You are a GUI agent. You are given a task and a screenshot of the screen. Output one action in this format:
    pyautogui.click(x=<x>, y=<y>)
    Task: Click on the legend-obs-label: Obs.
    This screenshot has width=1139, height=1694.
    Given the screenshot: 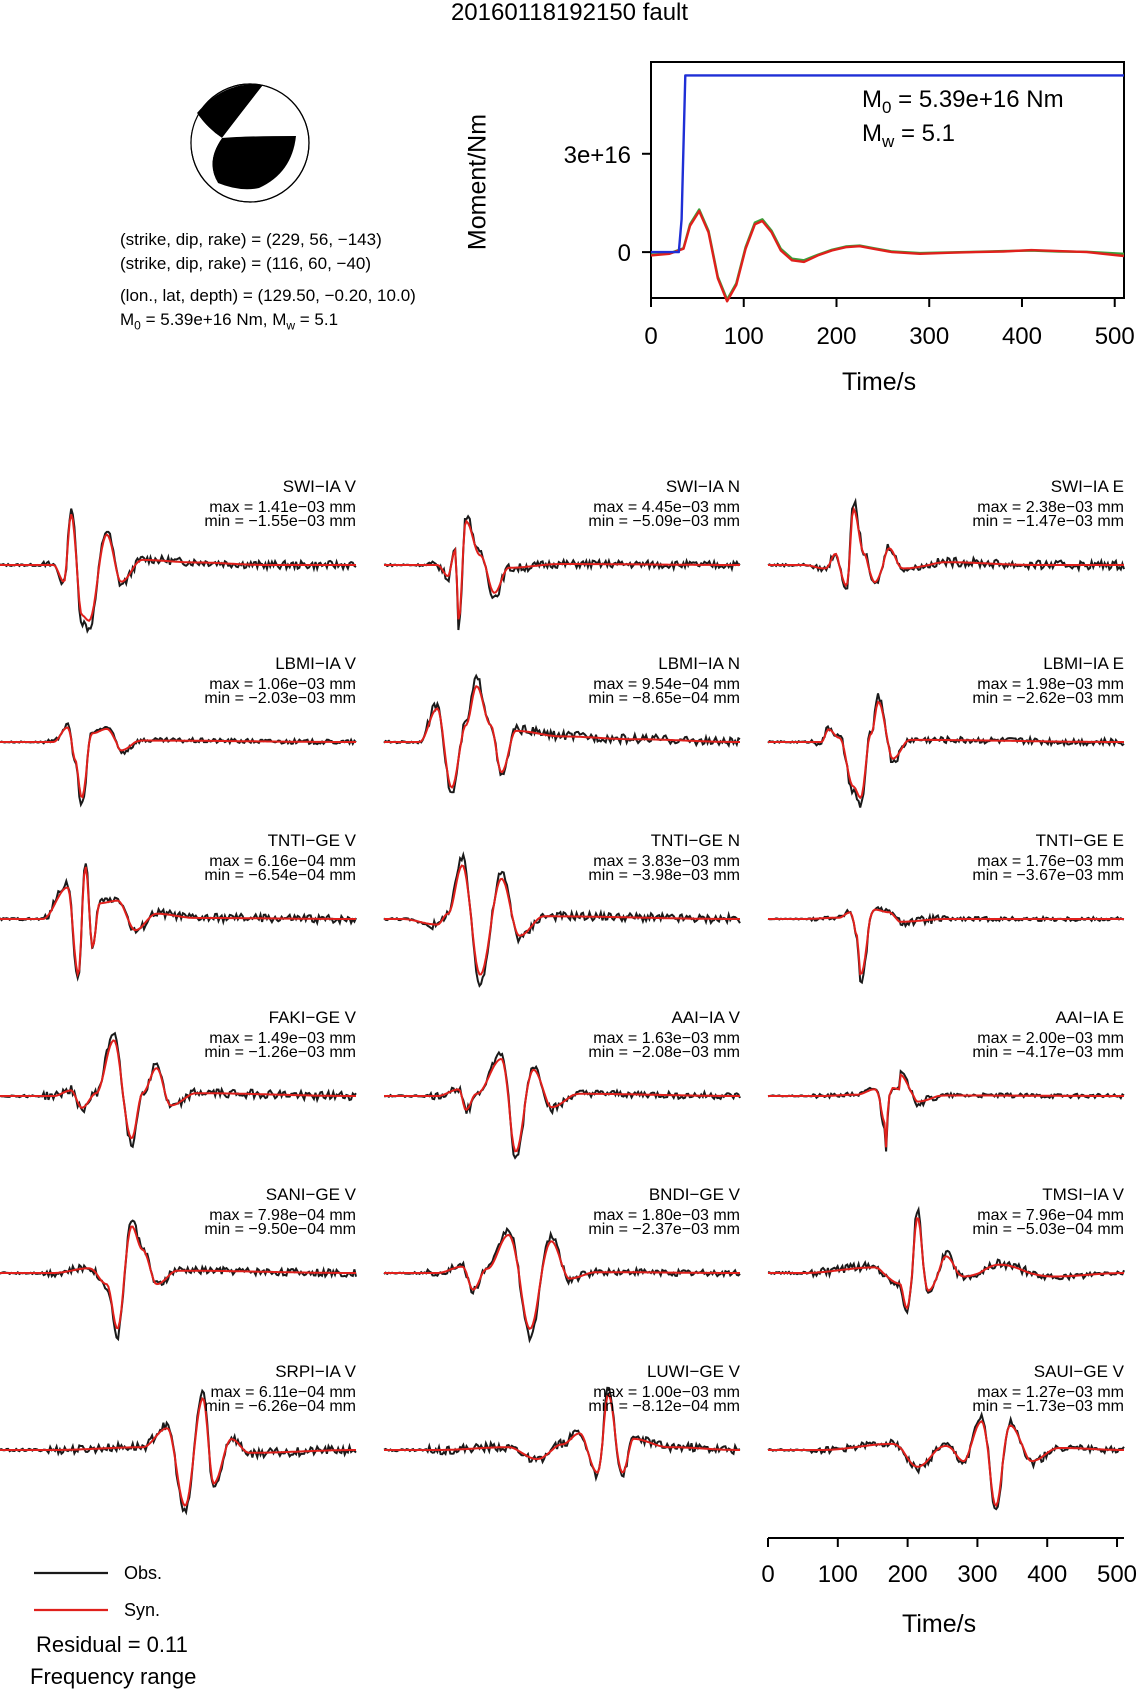 What is the action you would take?
    pyautogui.click(x=143, y=1573)
    